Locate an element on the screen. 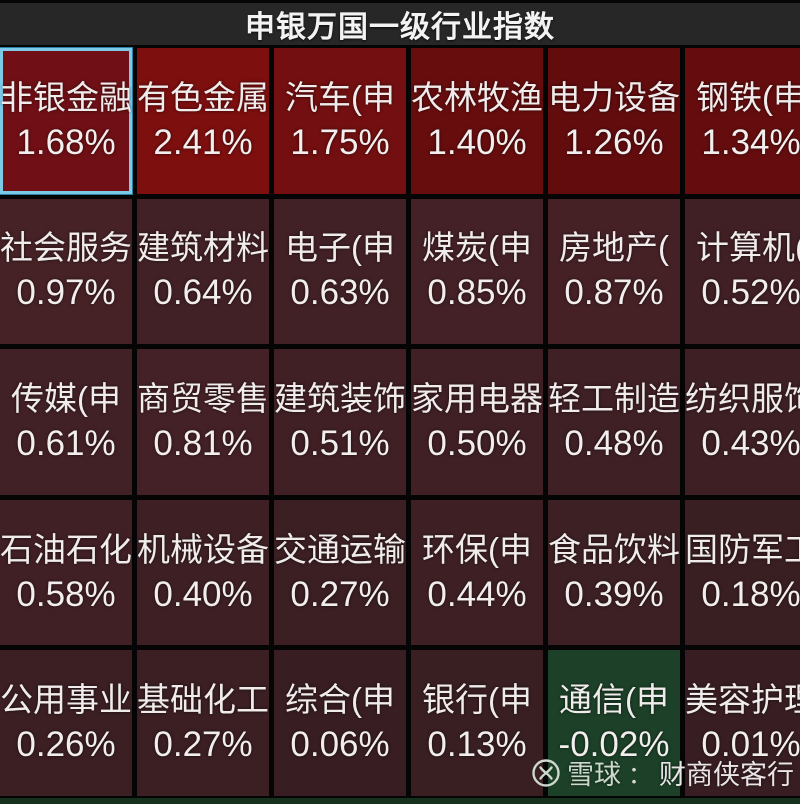 The height and width of the screenshot is (804, 800). sector-change: 0.81% is located at coordinates (203, 443).